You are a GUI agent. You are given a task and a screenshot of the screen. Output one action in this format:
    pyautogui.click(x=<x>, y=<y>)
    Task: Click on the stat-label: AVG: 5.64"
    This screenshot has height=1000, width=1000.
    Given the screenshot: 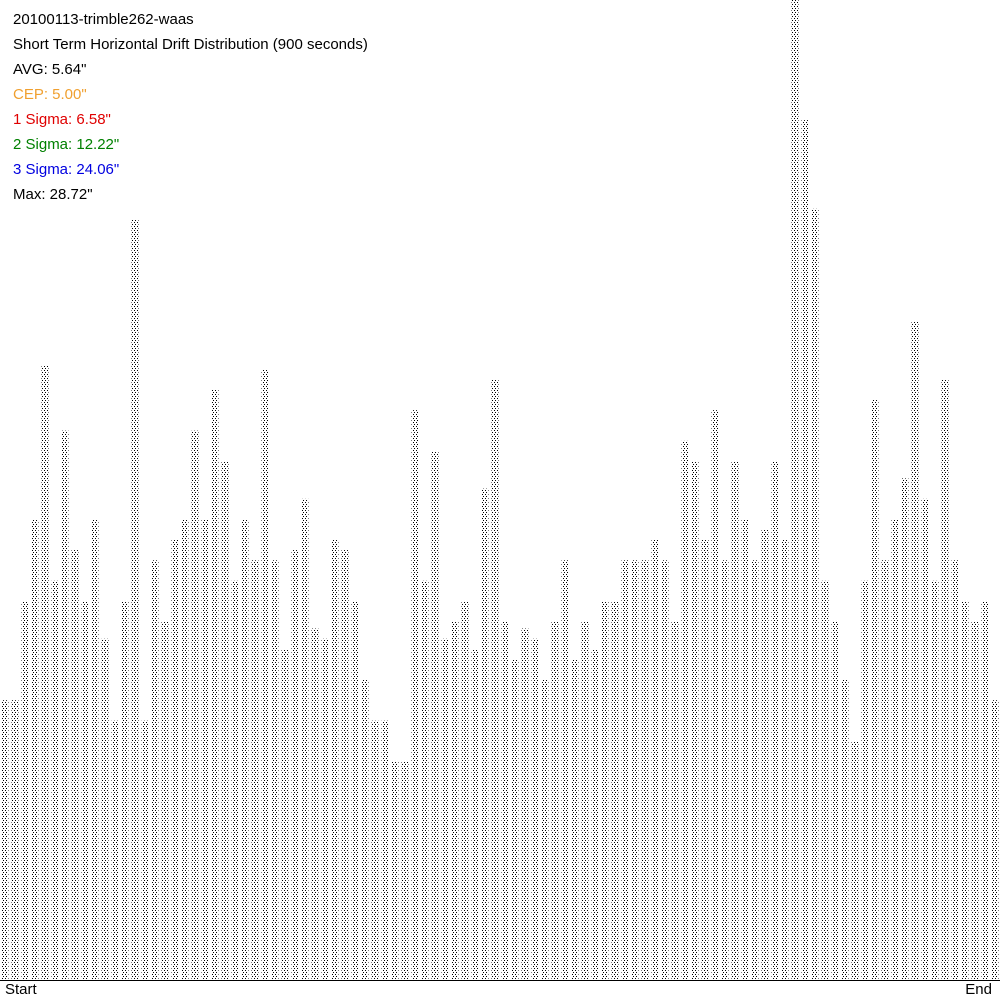 What is the action you would take?
    pyautogui.click(x=49, y=69)
    